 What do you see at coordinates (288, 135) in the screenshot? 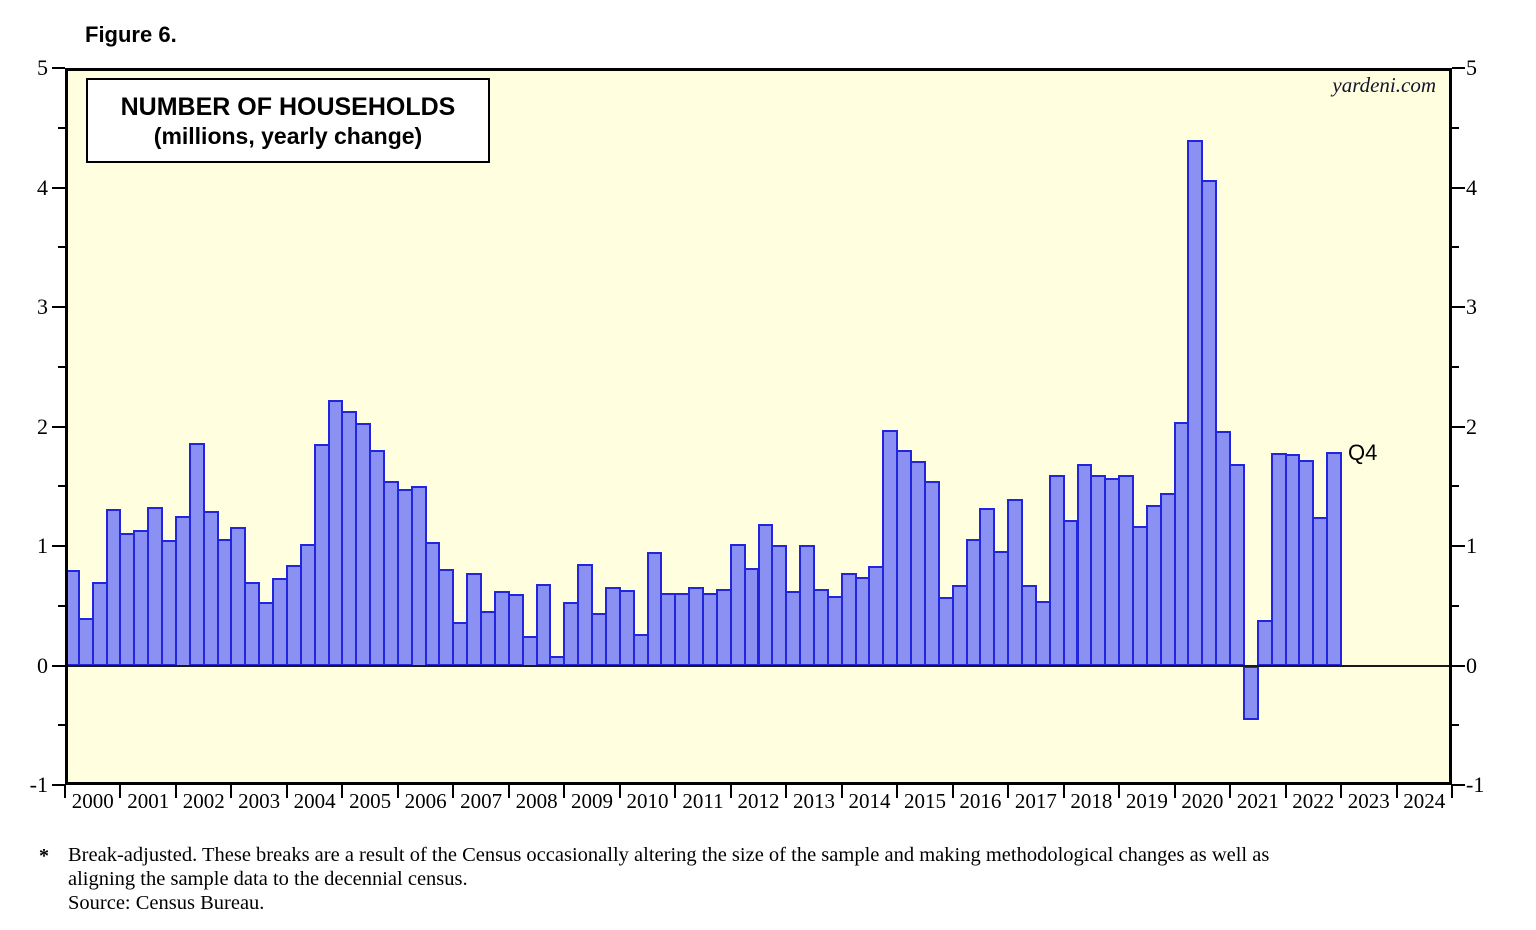
I see `chart-subtitle: (millions, yearly change)` at bounding box center [288, 135].